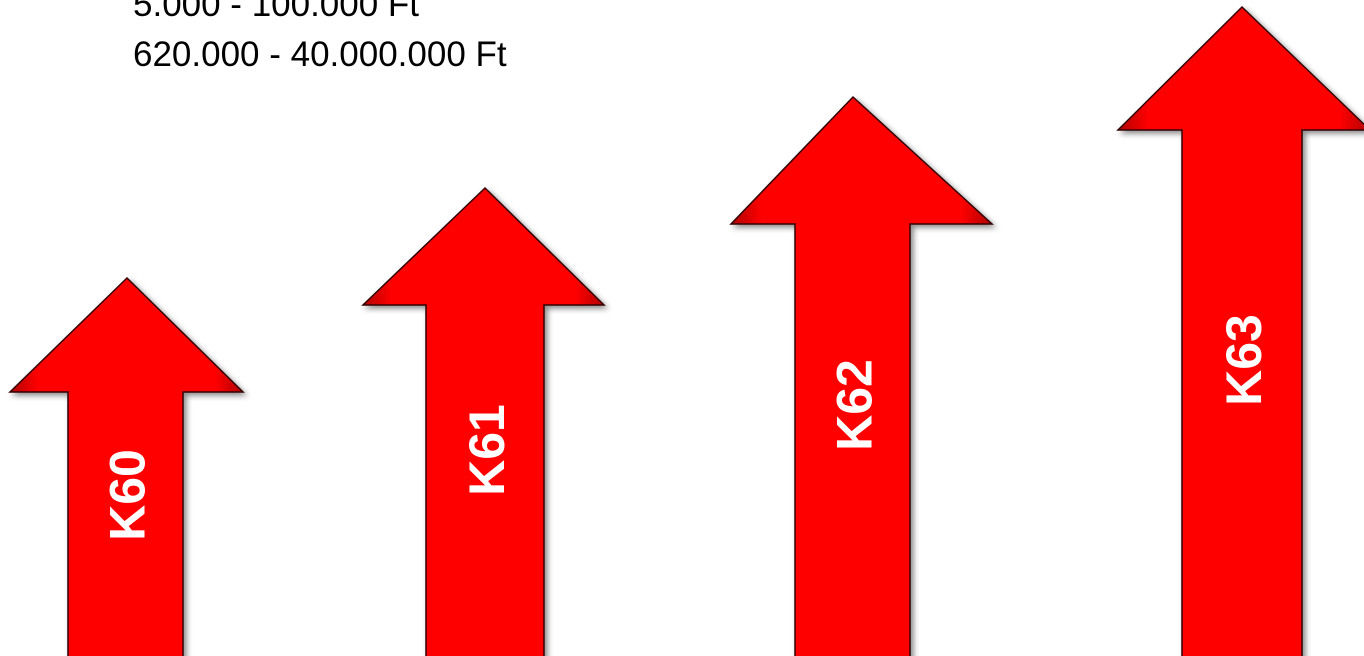  What do you see at coordinates (276, 12) in the screenshot?
I see `text-line: 5.000 - 100.000 Ft` at bounding box center [276, 12].